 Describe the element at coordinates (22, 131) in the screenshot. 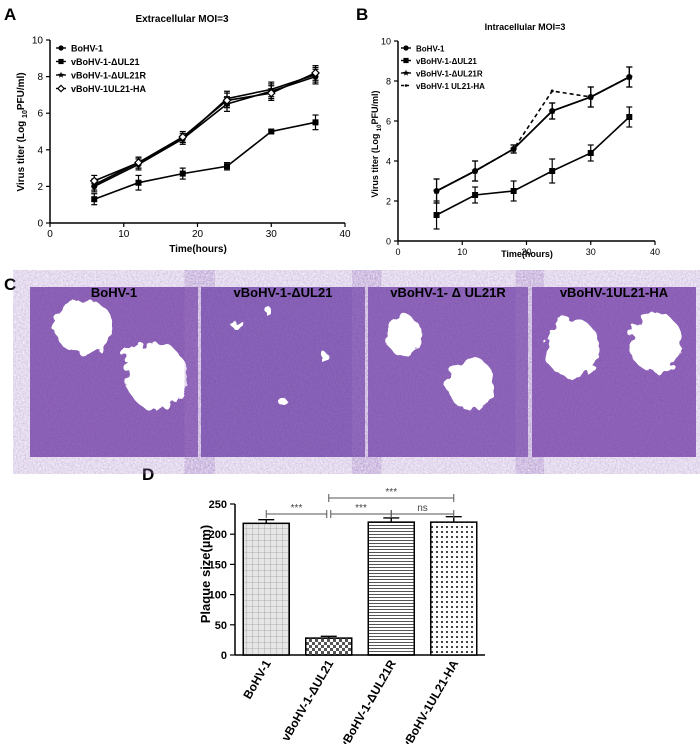

I see `chart-a-ylabel: Virus titer (Log 10PFU/ml)` at that location.